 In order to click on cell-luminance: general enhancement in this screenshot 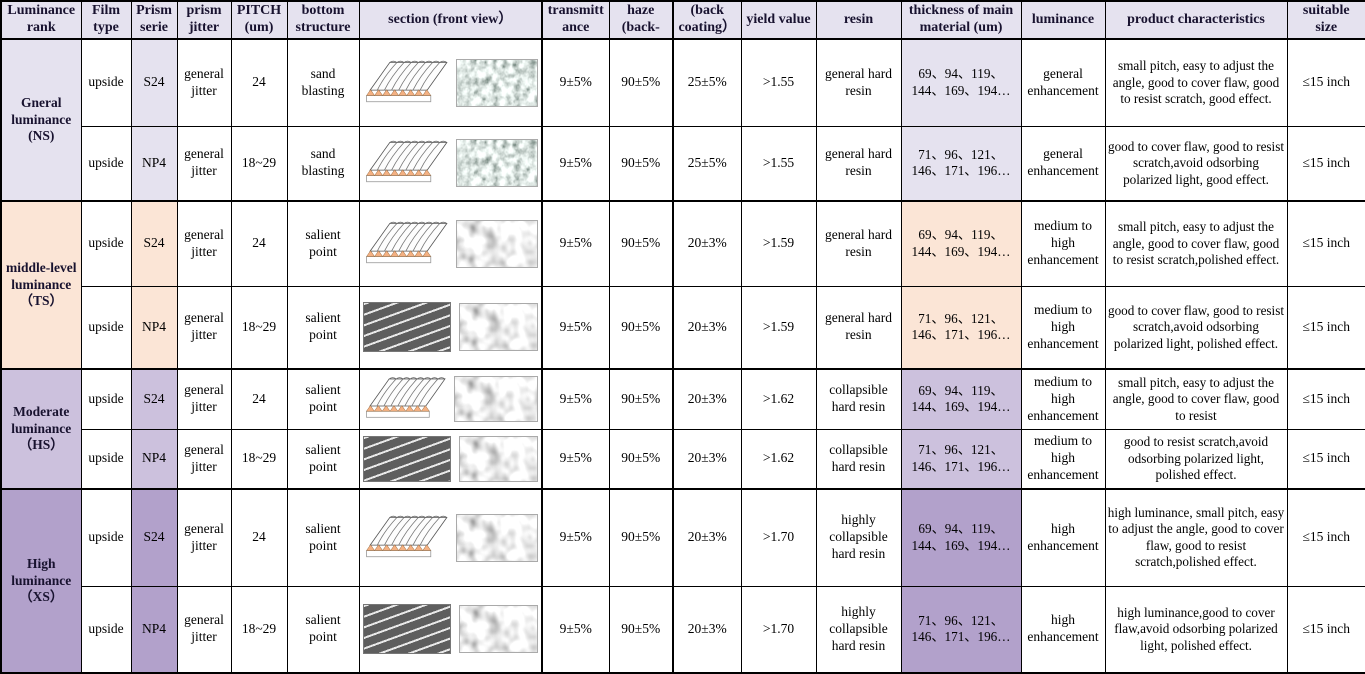, I will do `click(1063, 163)`.